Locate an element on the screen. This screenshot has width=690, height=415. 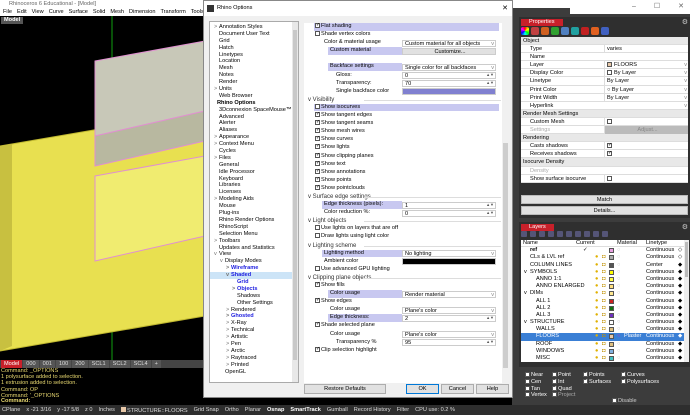
osnap-option: Vertex is located at coordinates (536, 395).